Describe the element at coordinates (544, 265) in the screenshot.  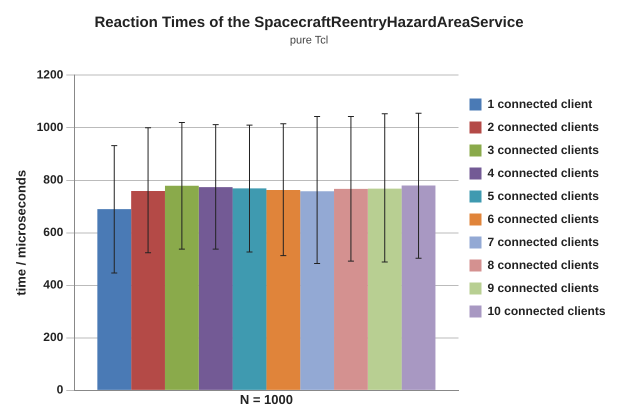
I see `legend-label: 8 connected clients` at that location.